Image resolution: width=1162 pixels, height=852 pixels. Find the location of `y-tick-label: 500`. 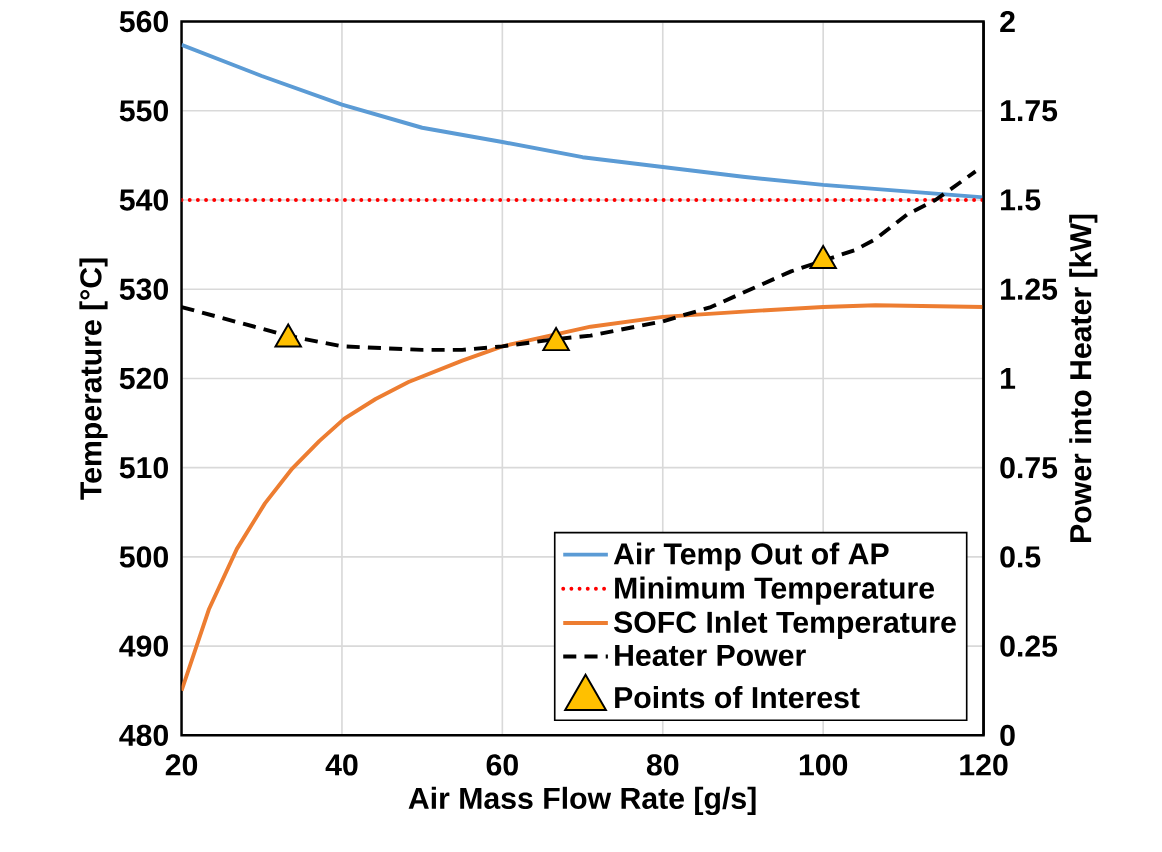

y-tick-label: 500 is located at coordinates (143, 557).